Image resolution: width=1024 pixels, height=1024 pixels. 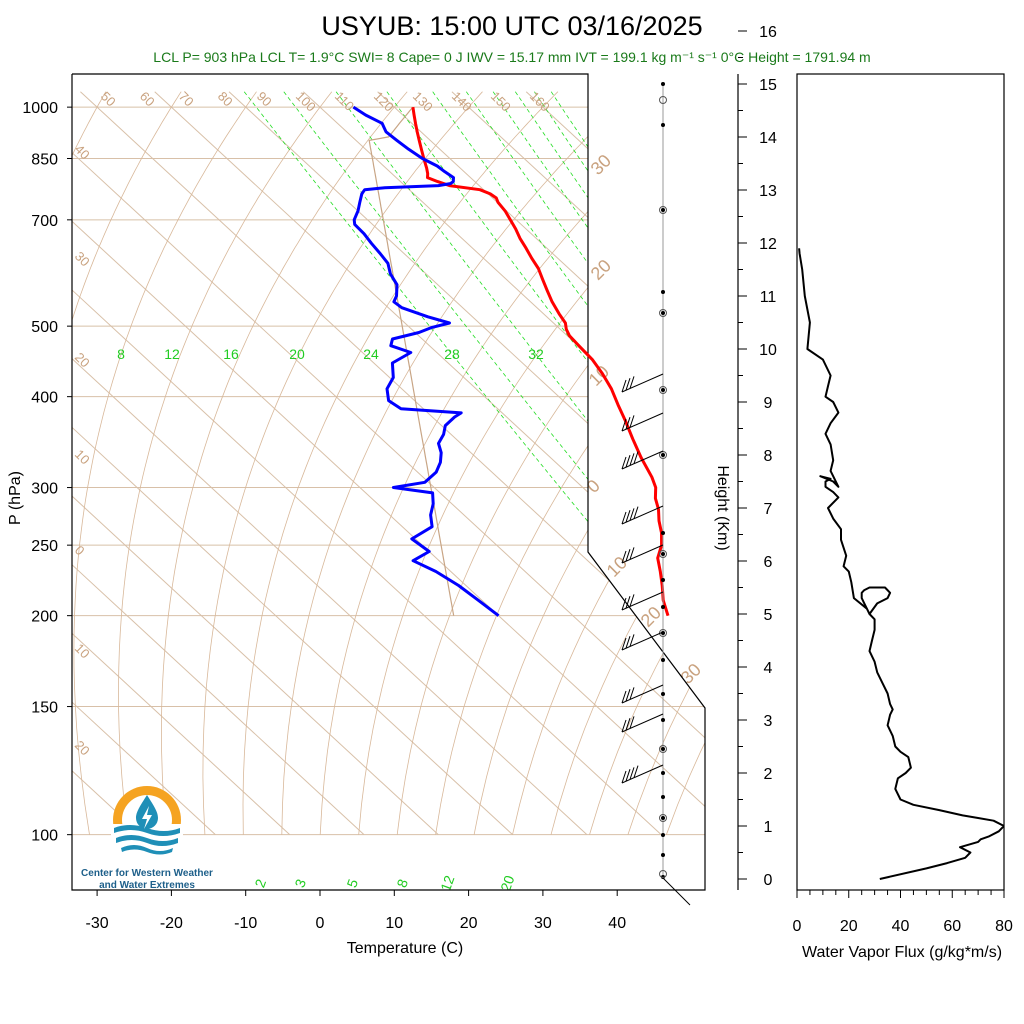 What do you see at coordinates (447, 883) in the screenshot?
I see `mixing-ratio-low-label: 12` at bounding box center [447, 883].